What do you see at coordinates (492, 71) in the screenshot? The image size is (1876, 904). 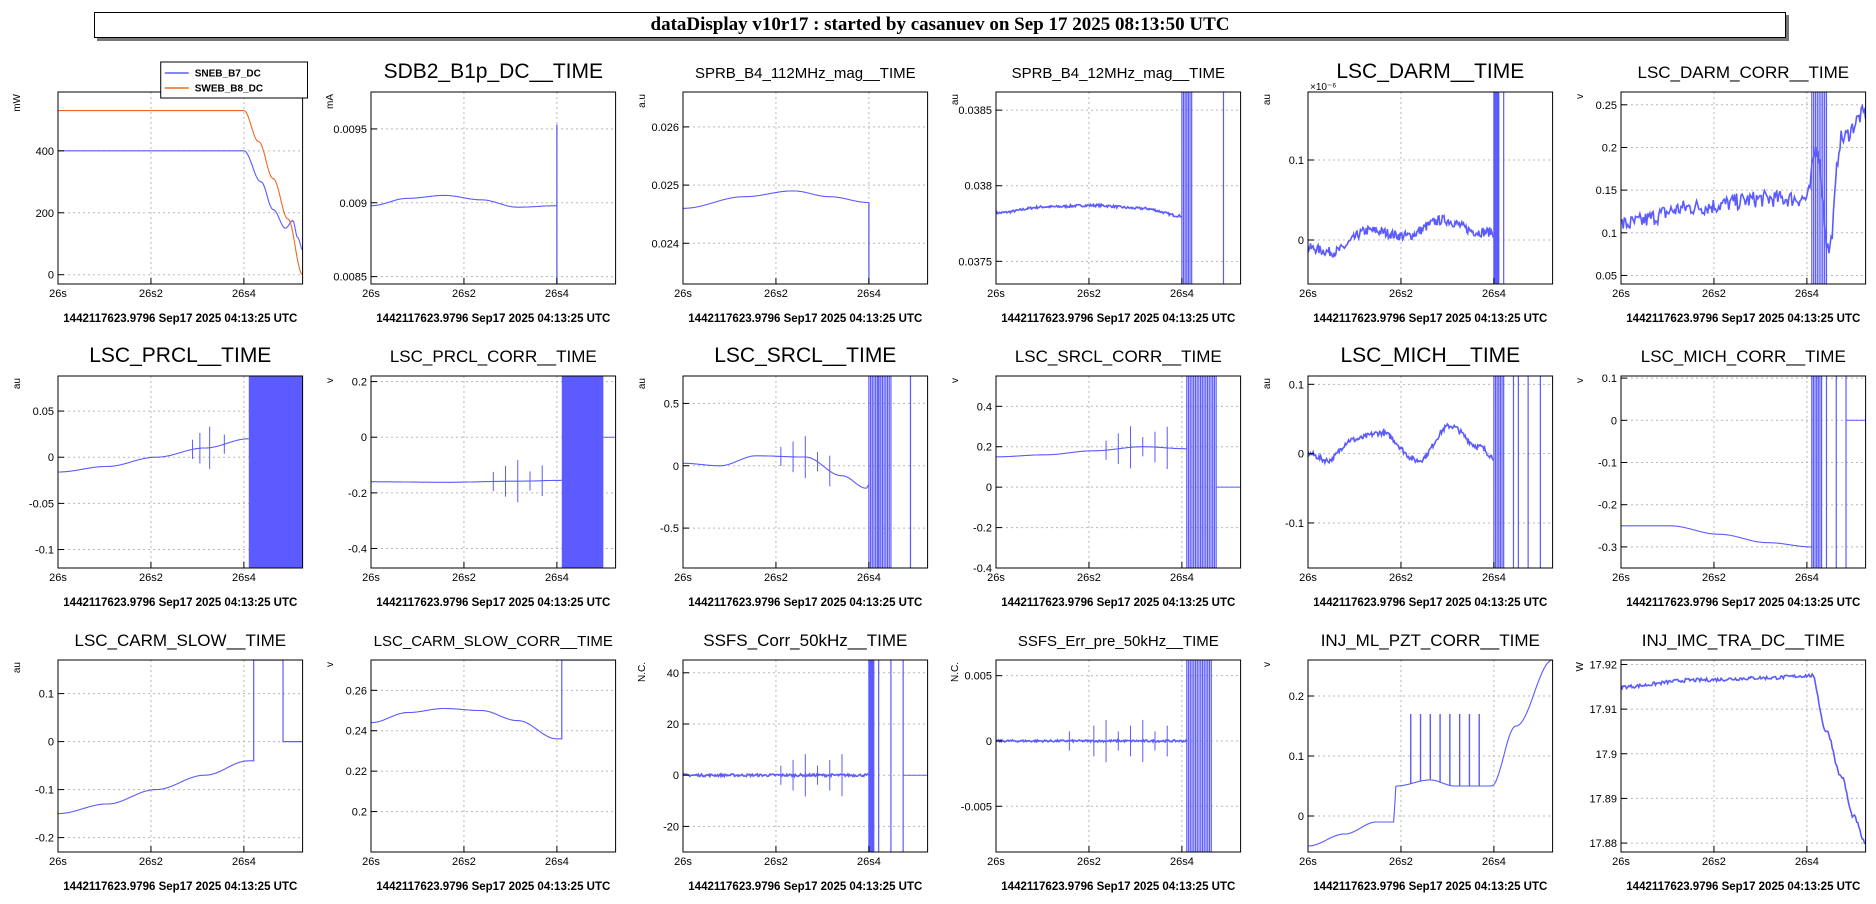 I see `chart-title: SDB2_B1p_DC__TIME` at bounding box center [492, 71].